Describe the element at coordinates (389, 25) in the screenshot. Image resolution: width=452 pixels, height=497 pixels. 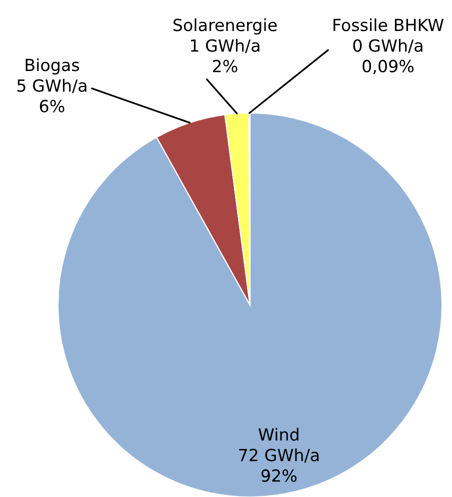
I see `slice-label: Fossile BHKW` at that location.